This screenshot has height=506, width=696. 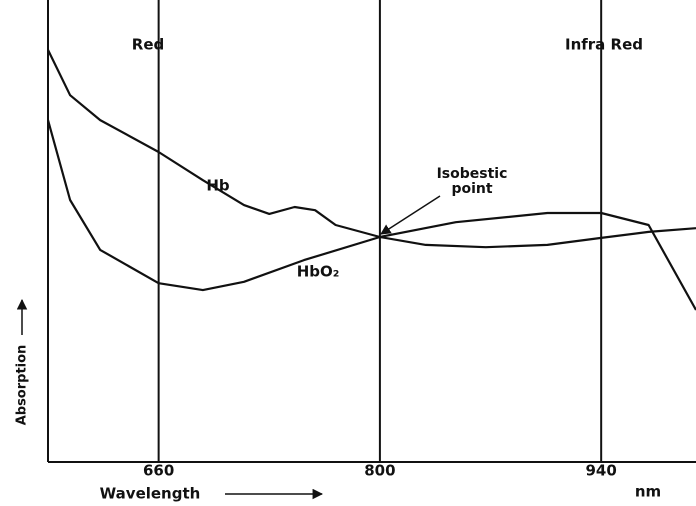 What do you see at coordinates (148, 45) in the screenshot?
I see `annotation: Red` at bounding box center [148, 45].